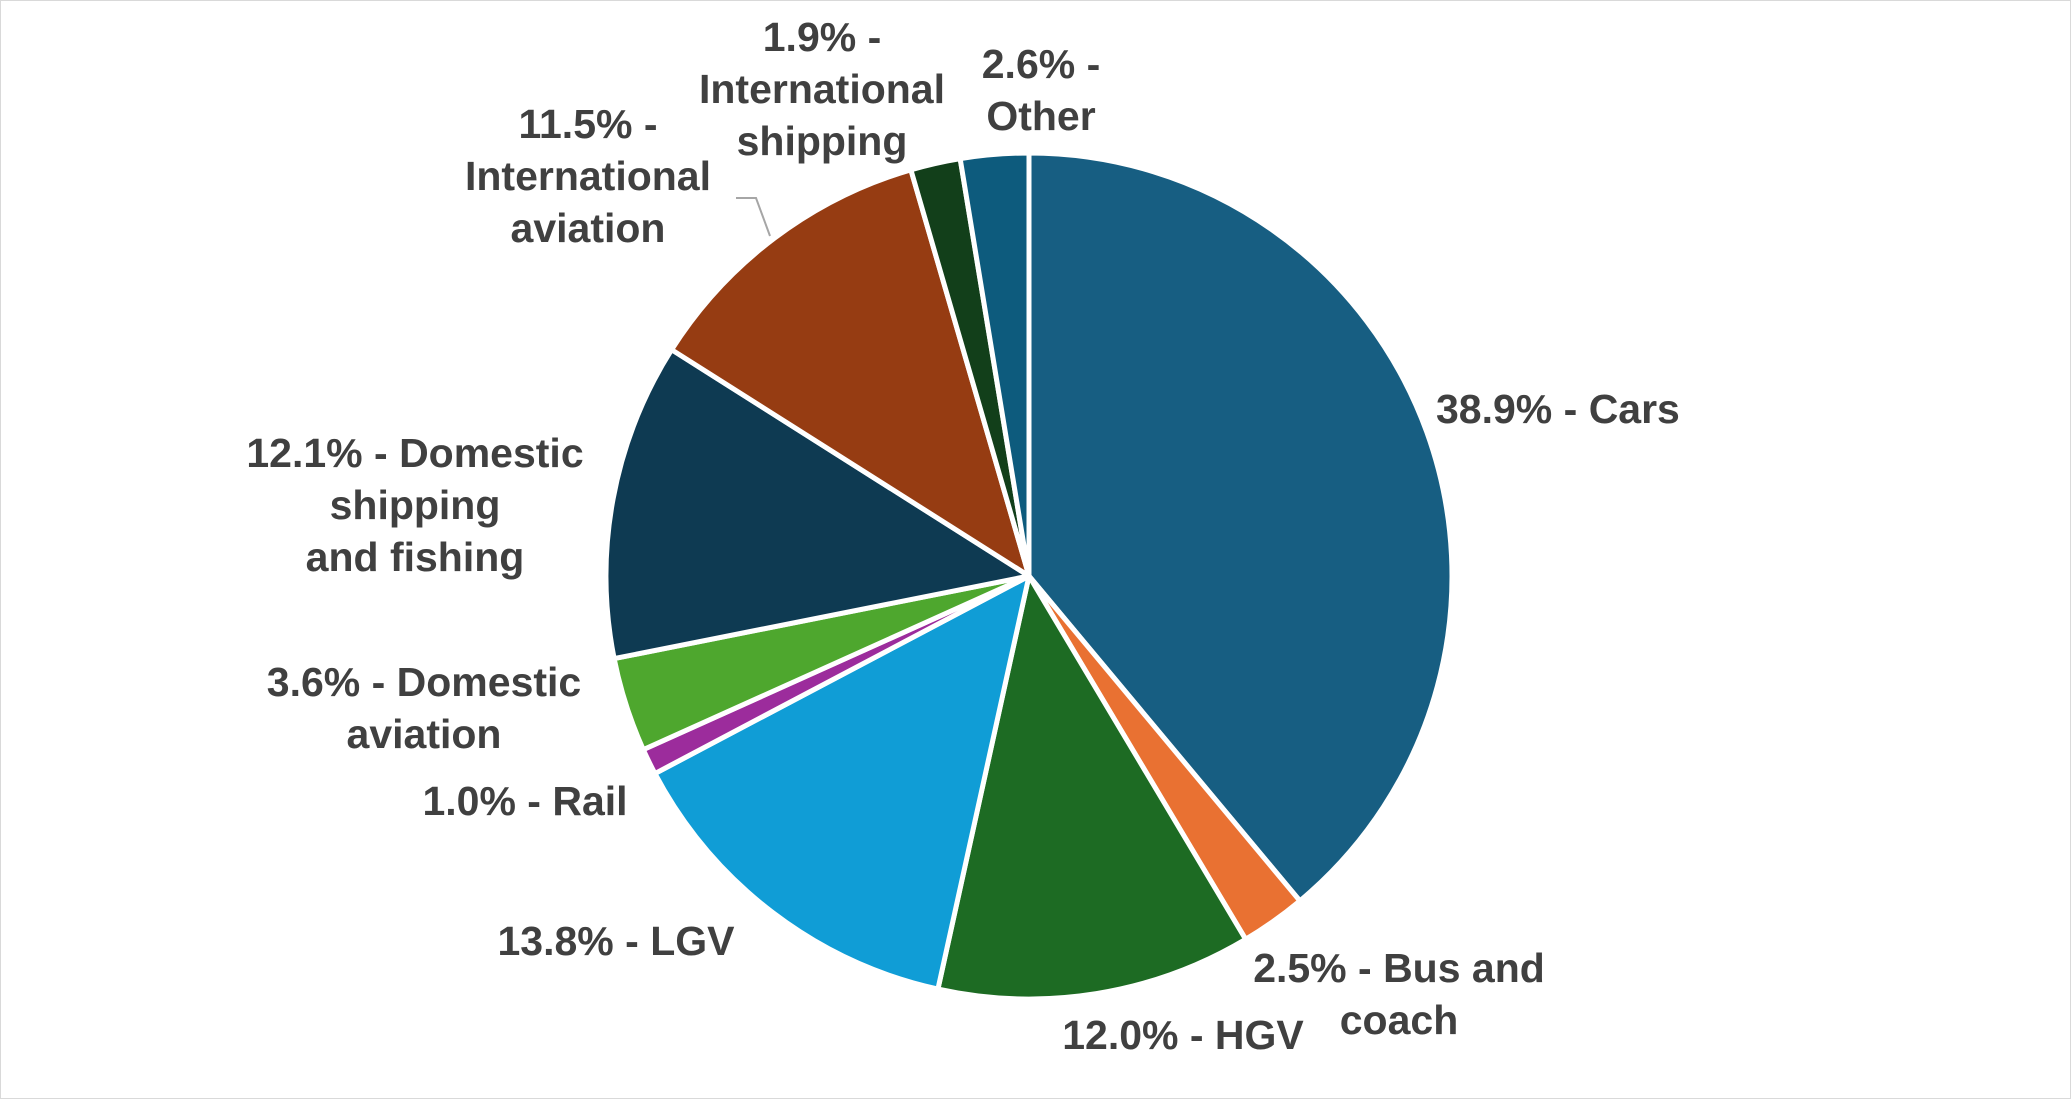  What do you see at coordinates (822, 89) in the screenshot?
I see `data-label: 1.9% -International shipping` at bounding box center [822, 89].